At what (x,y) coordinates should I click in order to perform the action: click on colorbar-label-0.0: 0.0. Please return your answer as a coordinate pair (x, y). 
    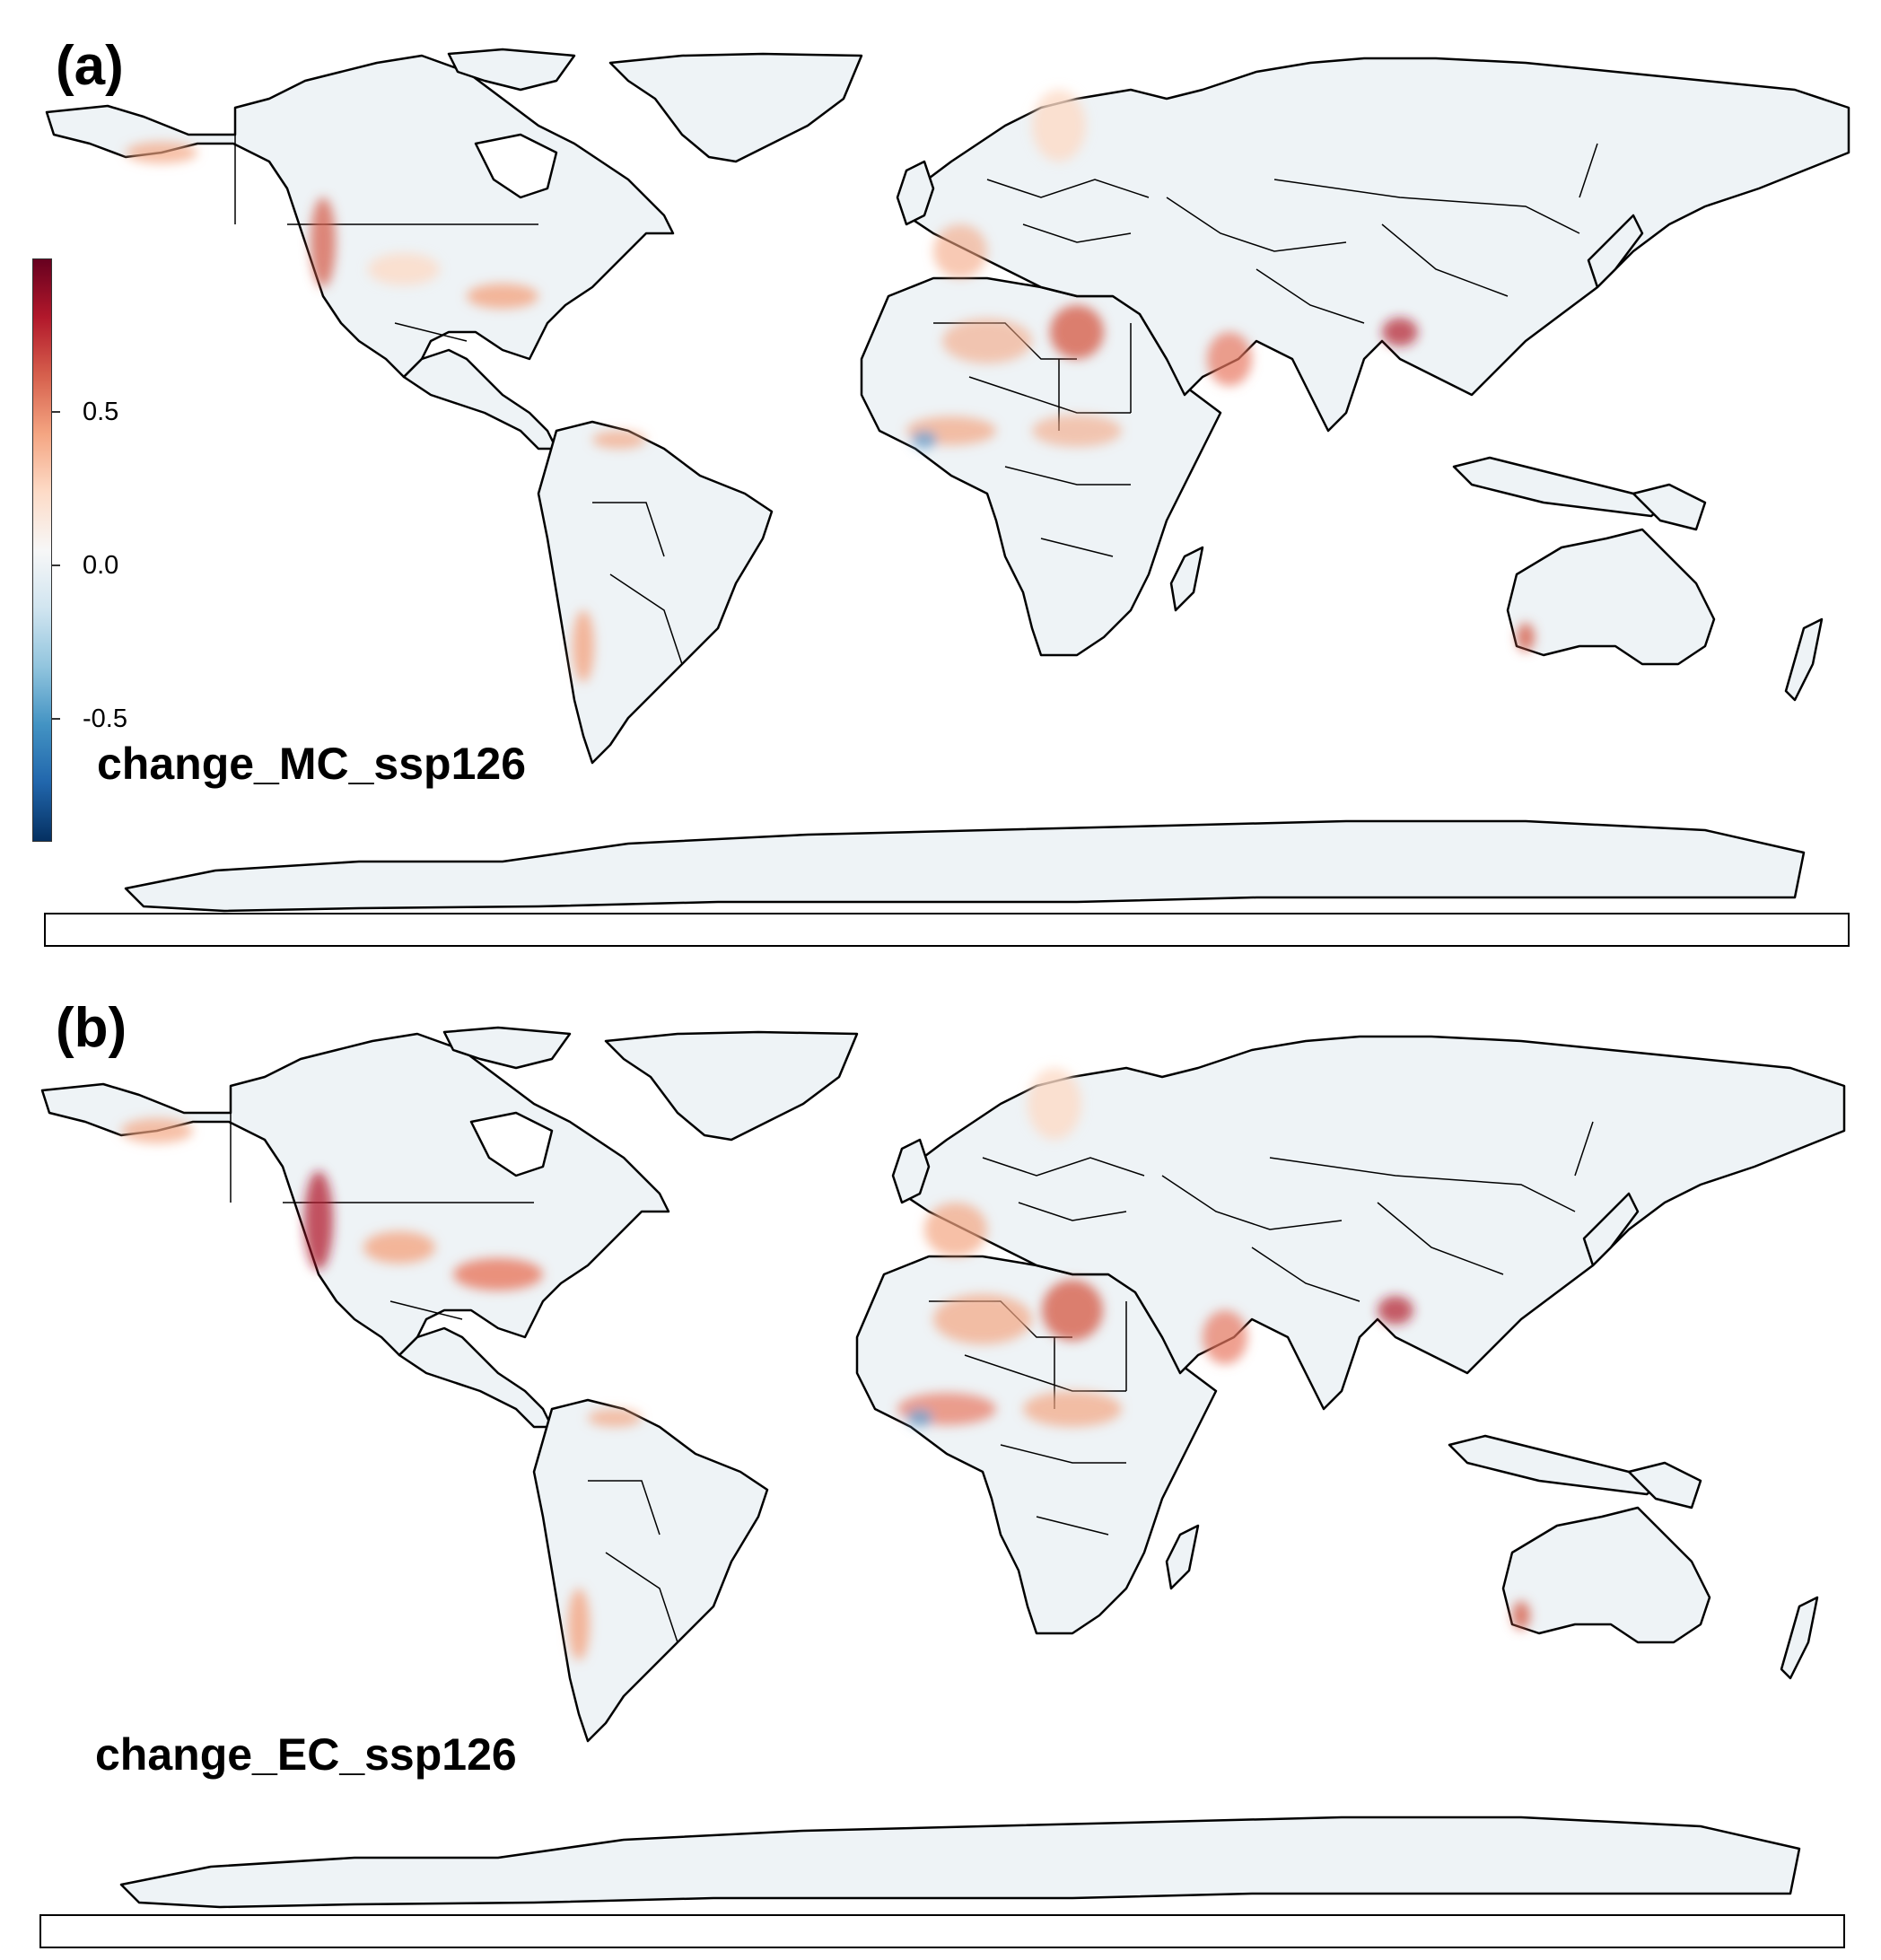
    Looking at the image, I should click on (101, 566).